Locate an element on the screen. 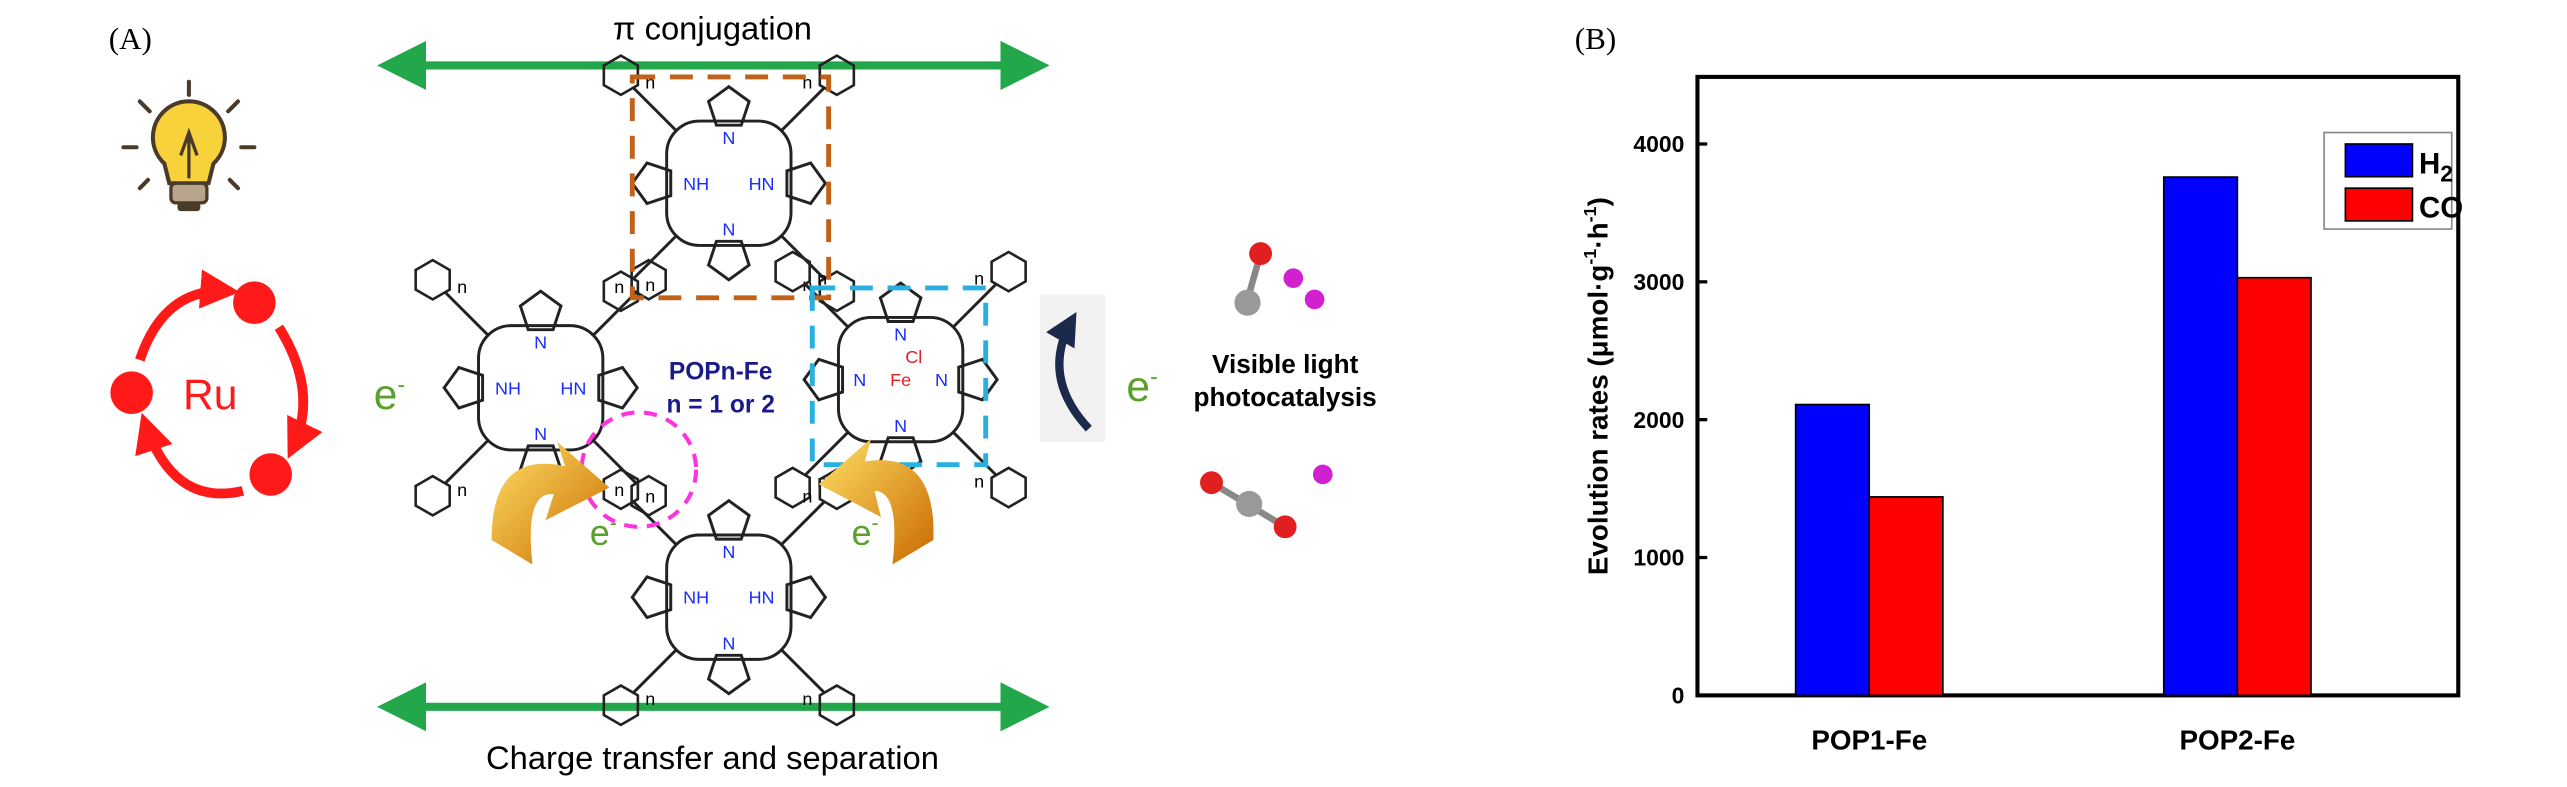 The image size is (2567, 787). legend-label: CO is located at coordinates (2441, 208).